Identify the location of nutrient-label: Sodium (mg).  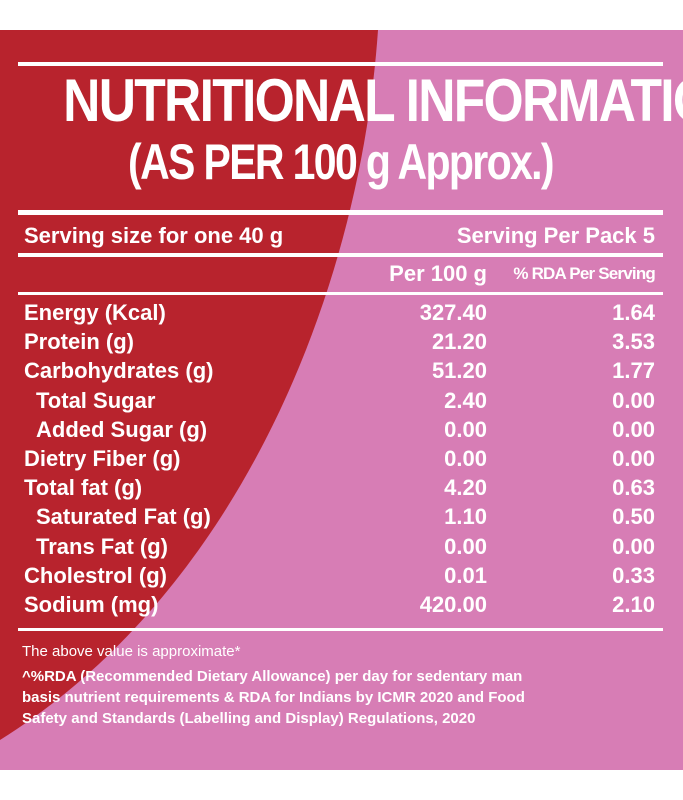
(91, 604).